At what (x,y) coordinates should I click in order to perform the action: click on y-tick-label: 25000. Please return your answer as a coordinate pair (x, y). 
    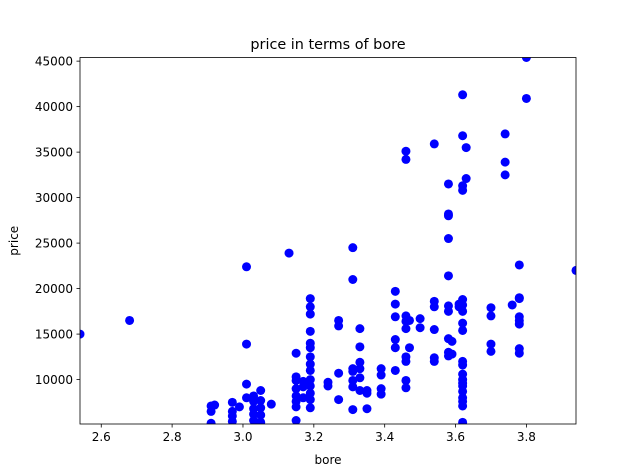
    Looking at the image, I should click on (54, 243).